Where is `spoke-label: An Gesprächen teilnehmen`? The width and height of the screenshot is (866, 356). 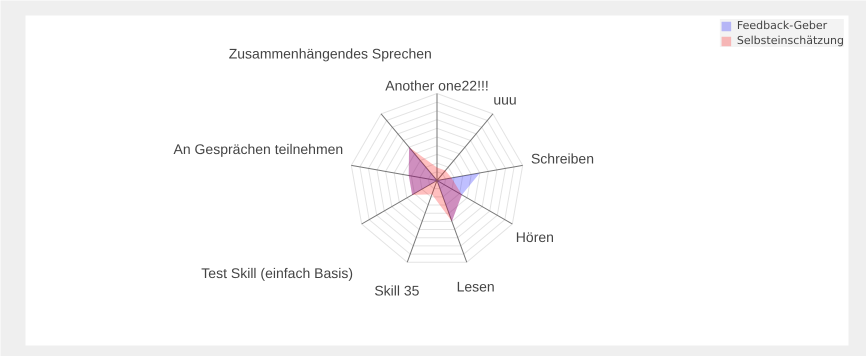
spoke-label: An Gesprächen teilnehmen is located at coordinates (259, 149).